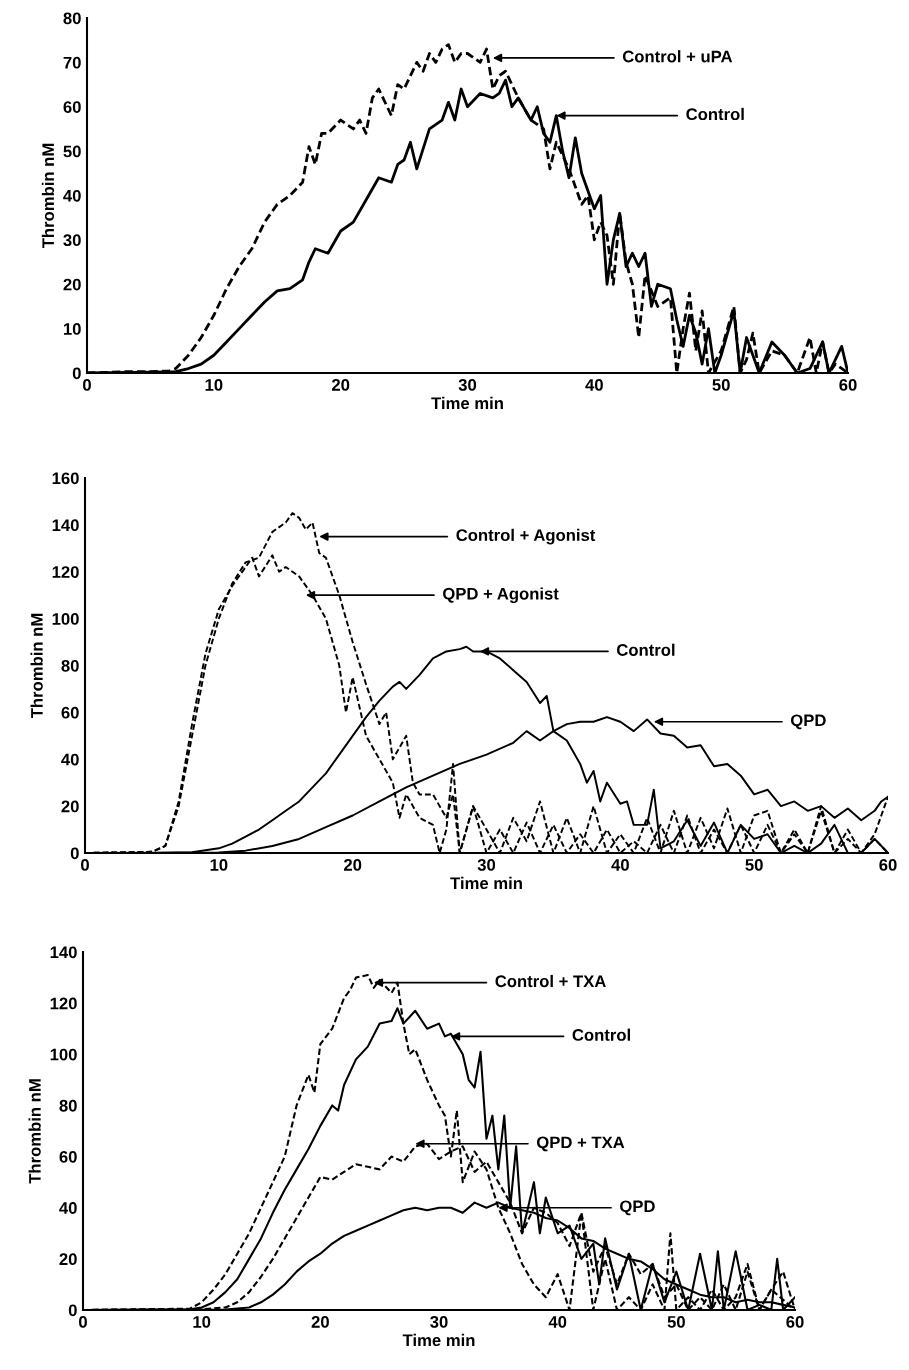  Describe the element at coordinates (72, 151) in the screenshot. I see `y-tick-label: 50` at that location.